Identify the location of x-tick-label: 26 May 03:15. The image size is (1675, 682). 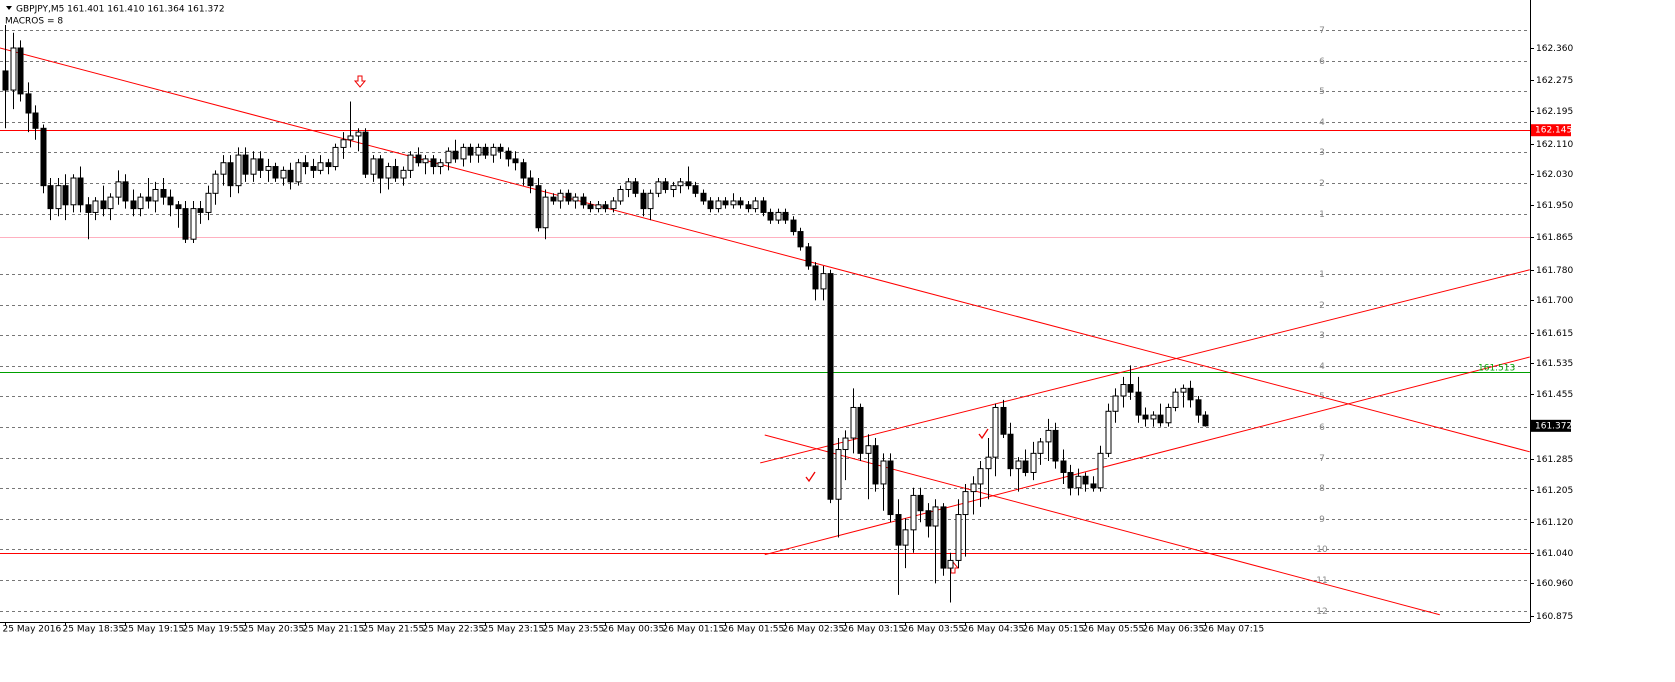
(874, 630).